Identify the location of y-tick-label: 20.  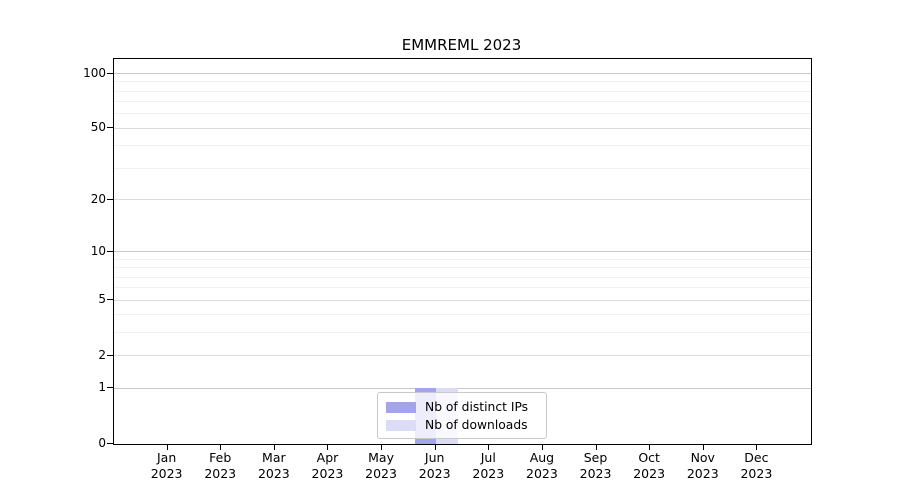
(98, 198).